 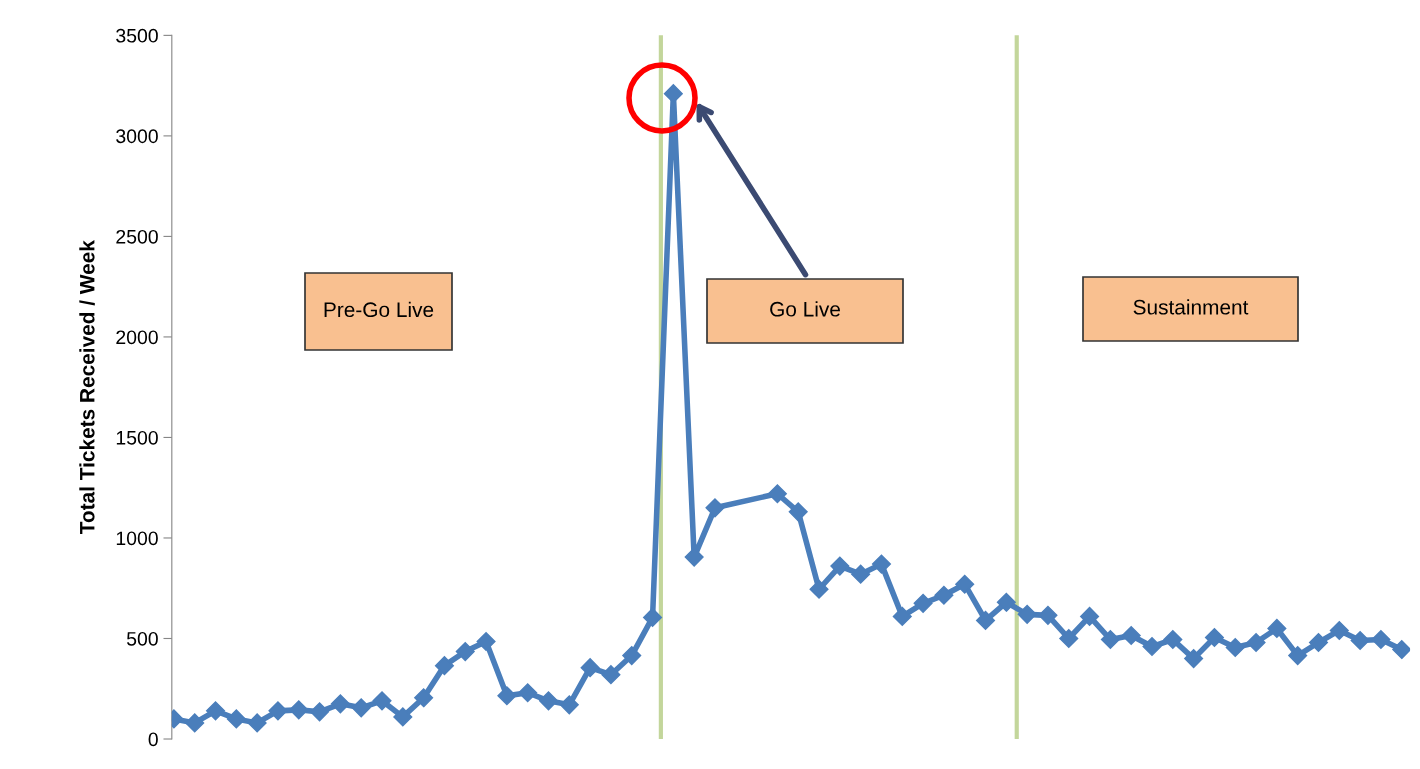 I want to click on y-tick-label: 1500, so click(x=137, y=437).